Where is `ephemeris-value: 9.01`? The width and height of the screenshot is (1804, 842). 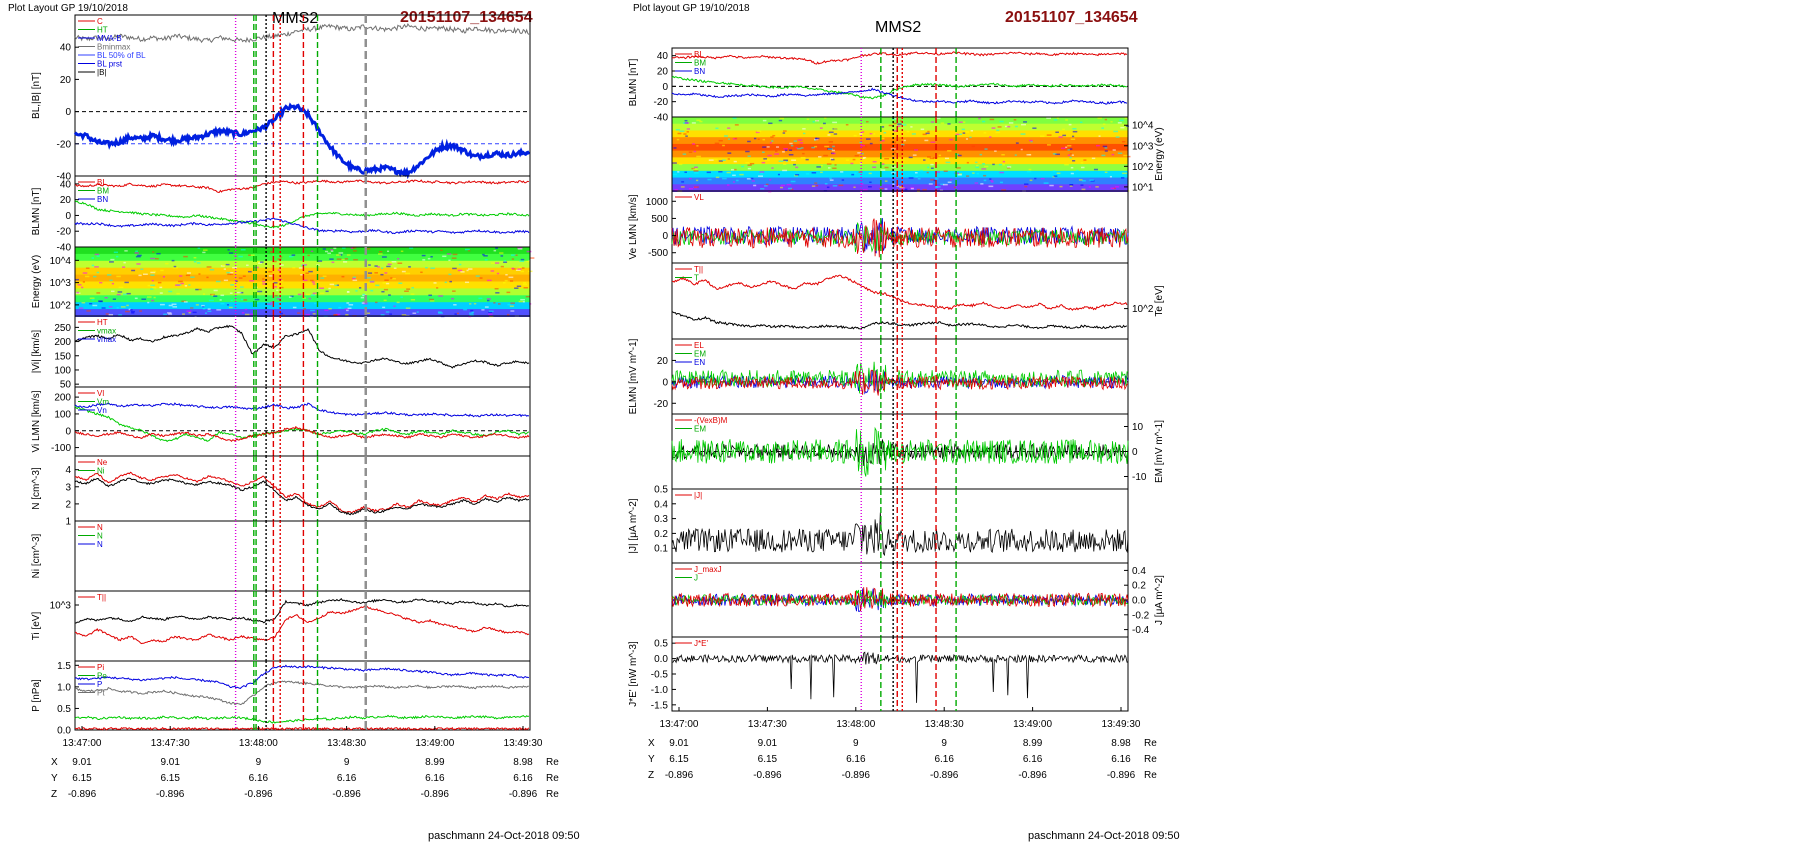
ephemeris-value: 9.01 is located at coordinates (82, 762).